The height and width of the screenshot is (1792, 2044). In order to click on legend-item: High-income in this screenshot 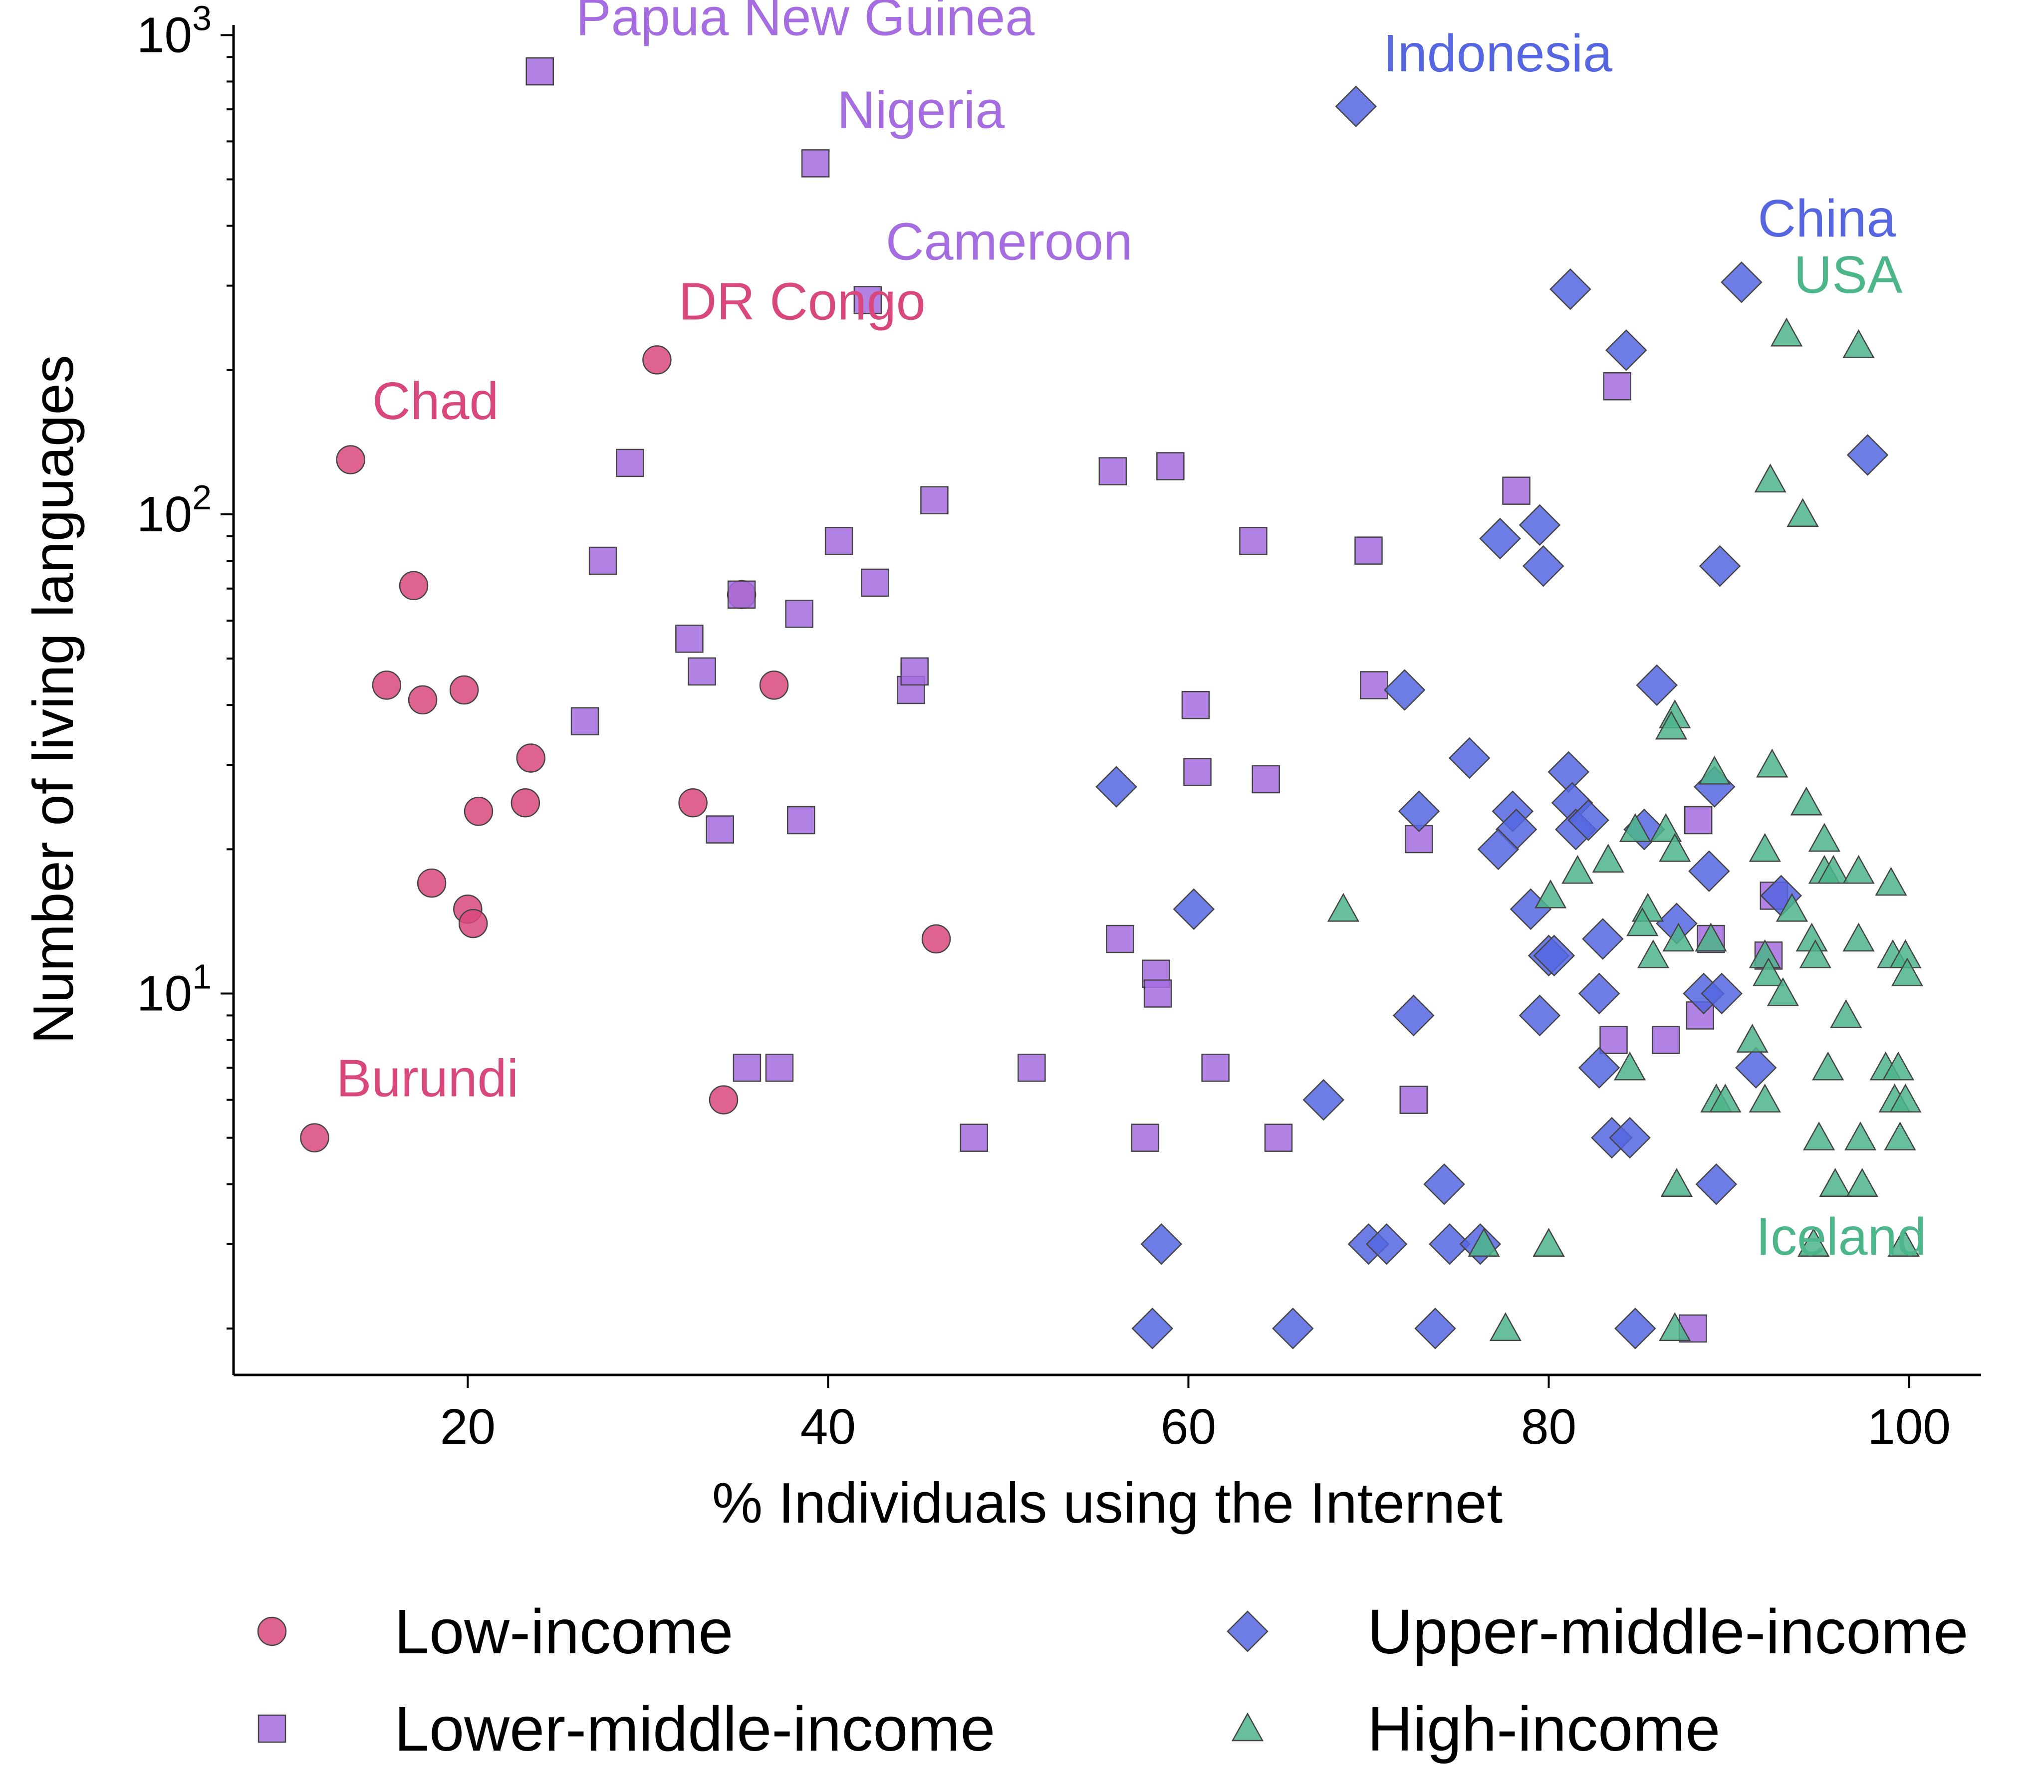, I will do `click(1475, 1729)`.